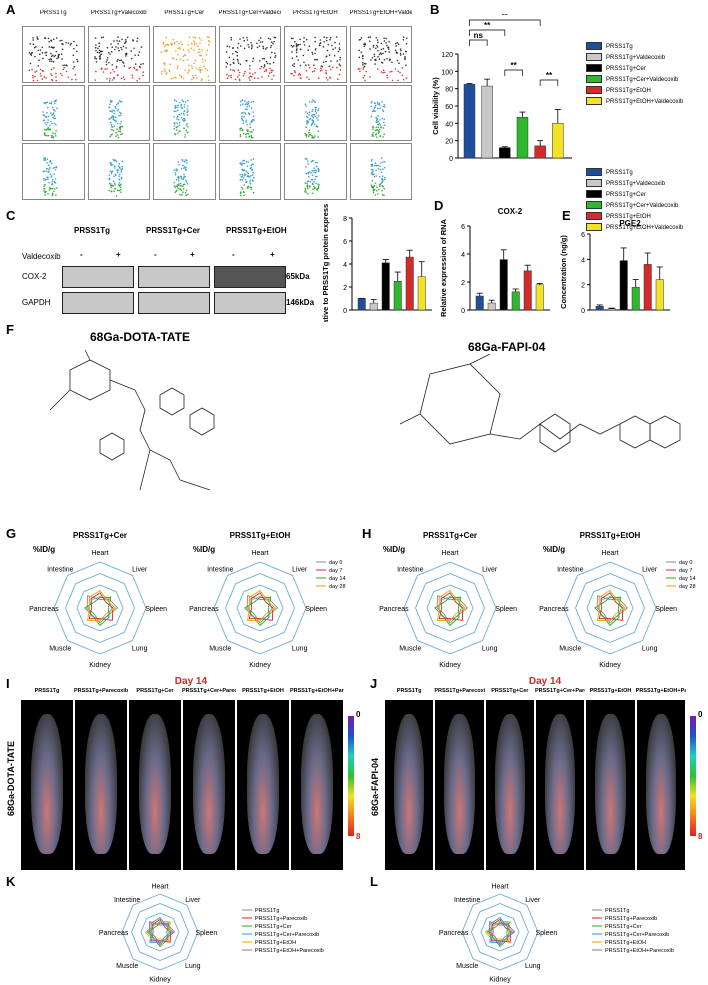  What do you see at coordinates (636, 184) in the screenshot?
I see `legend-label: PRSS1Tg+Valdecoxib` at bounding box center [636, 184].